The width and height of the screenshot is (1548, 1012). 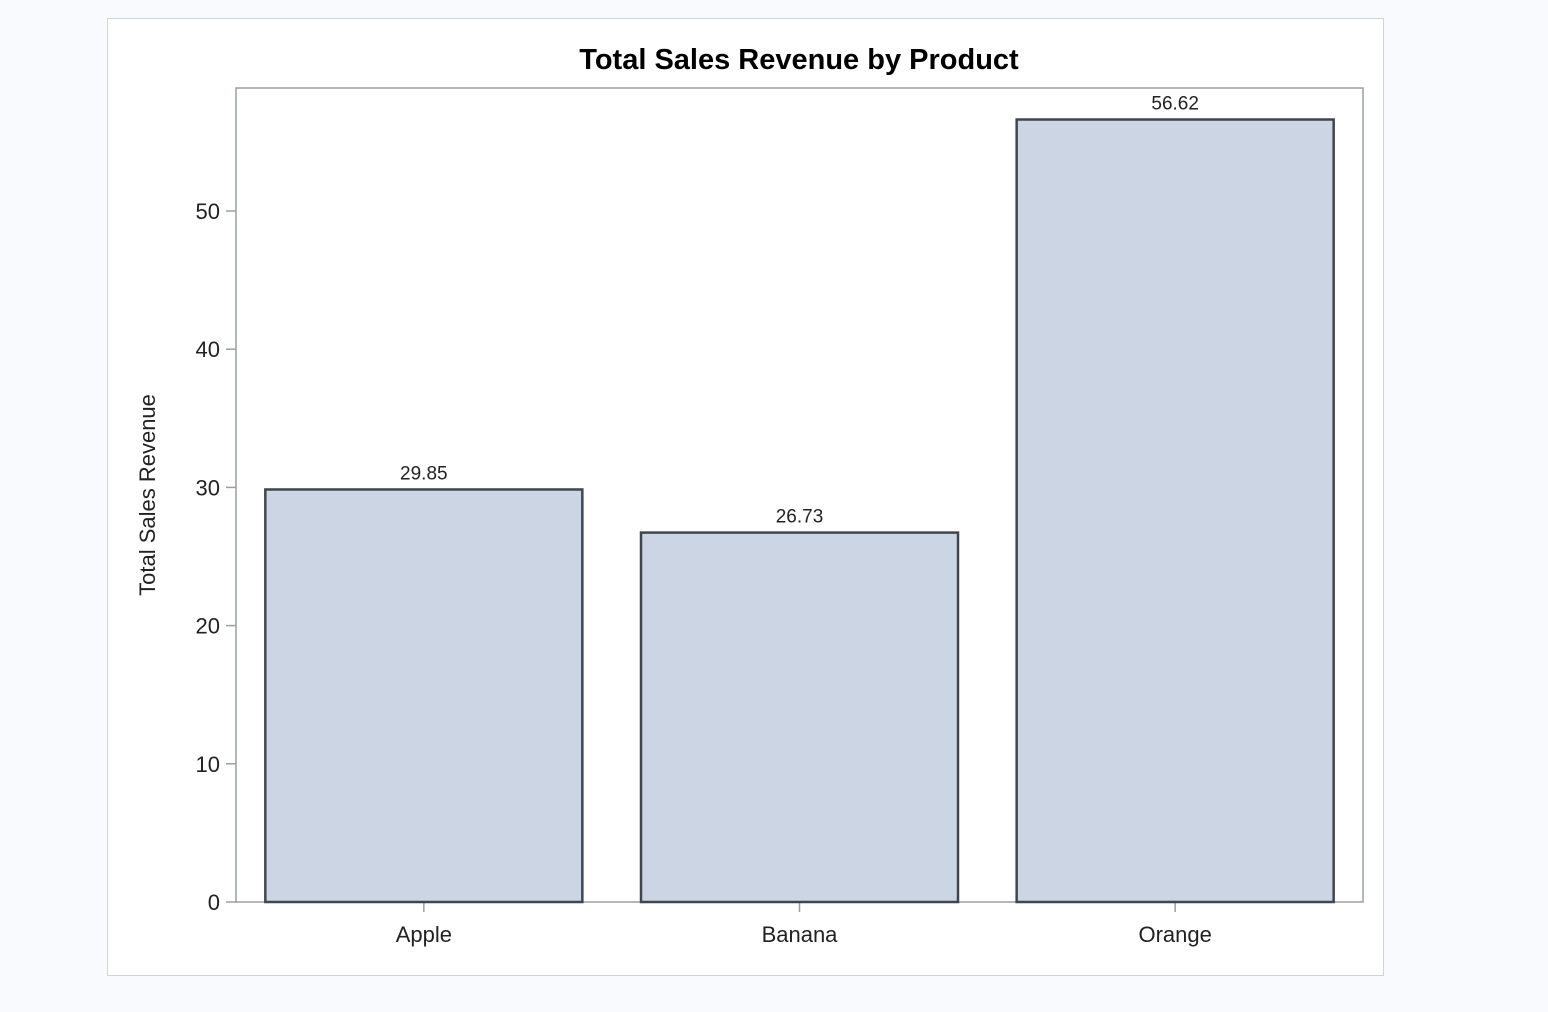 I want to click on y-axis: 0 10 20 30 40 50, so click(x=216, y=557).